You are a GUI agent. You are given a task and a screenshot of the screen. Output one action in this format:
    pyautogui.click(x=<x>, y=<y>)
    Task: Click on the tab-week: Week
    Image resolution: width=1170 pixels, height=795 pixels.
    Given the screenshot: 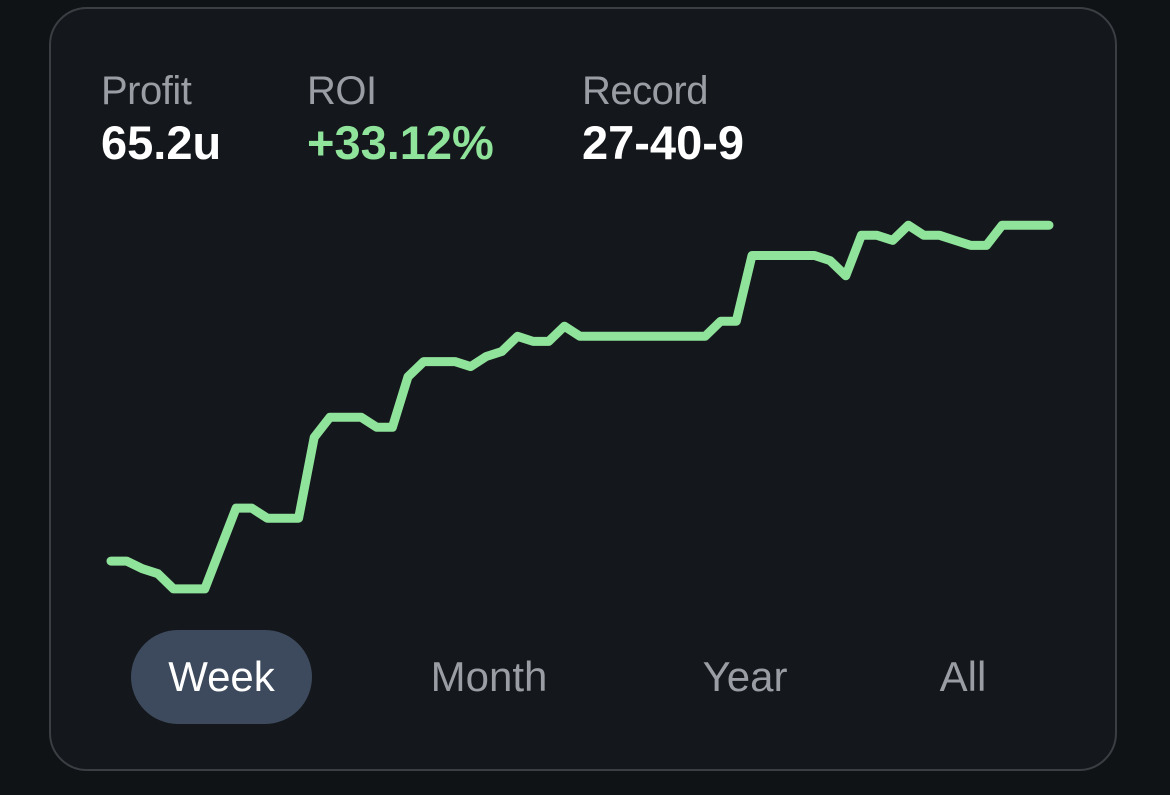 What is the action you would take?
    pyautogui.click(x=221, y=677)
    